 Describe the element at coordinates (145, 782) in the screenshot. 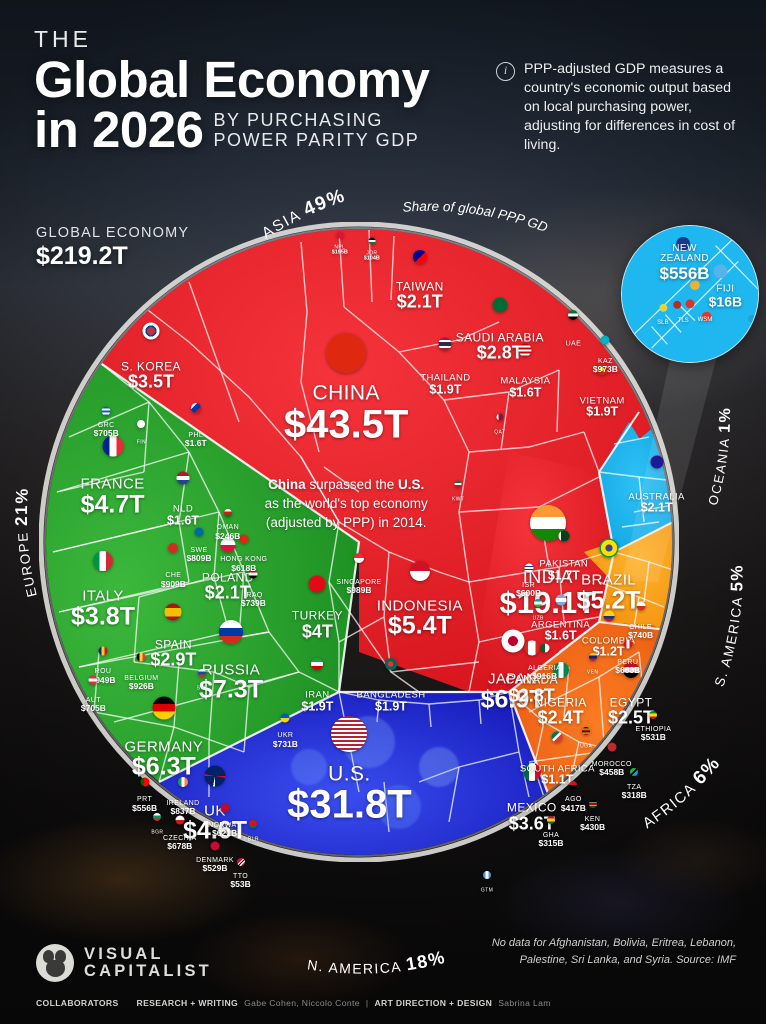

I see `flag-icon-prt` at that location.